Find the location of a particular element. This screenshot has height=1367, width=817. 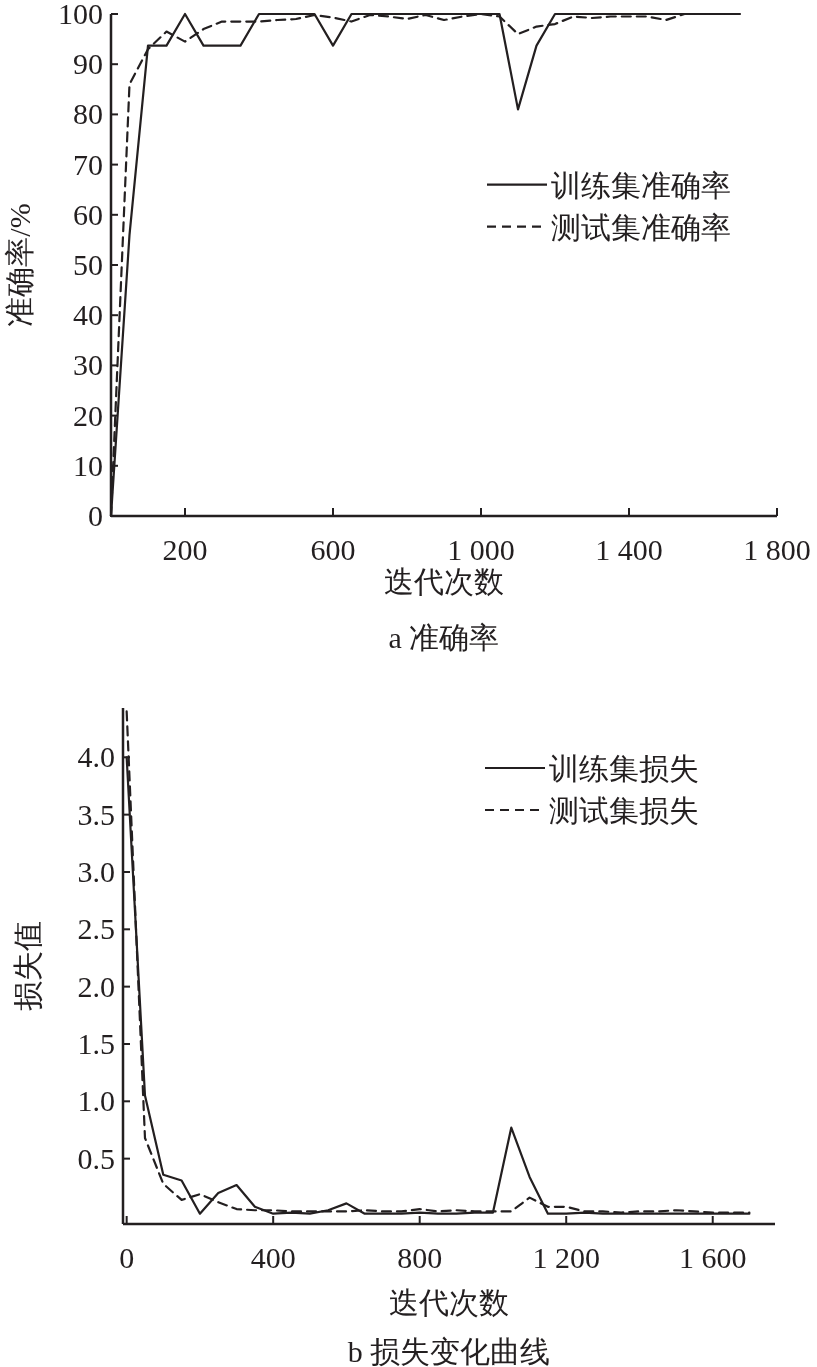

y-tick-label: 3.5 is located at coordinates (96, 814).